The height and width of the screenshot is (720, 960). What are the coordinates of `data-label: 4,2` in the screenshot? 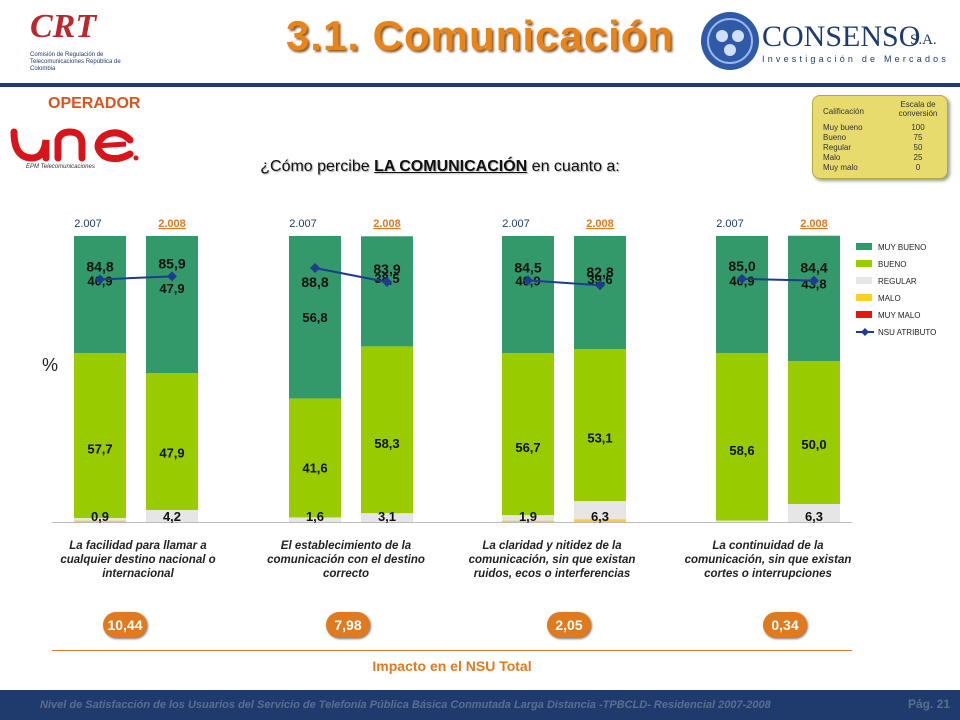 It's located at (172, 516).